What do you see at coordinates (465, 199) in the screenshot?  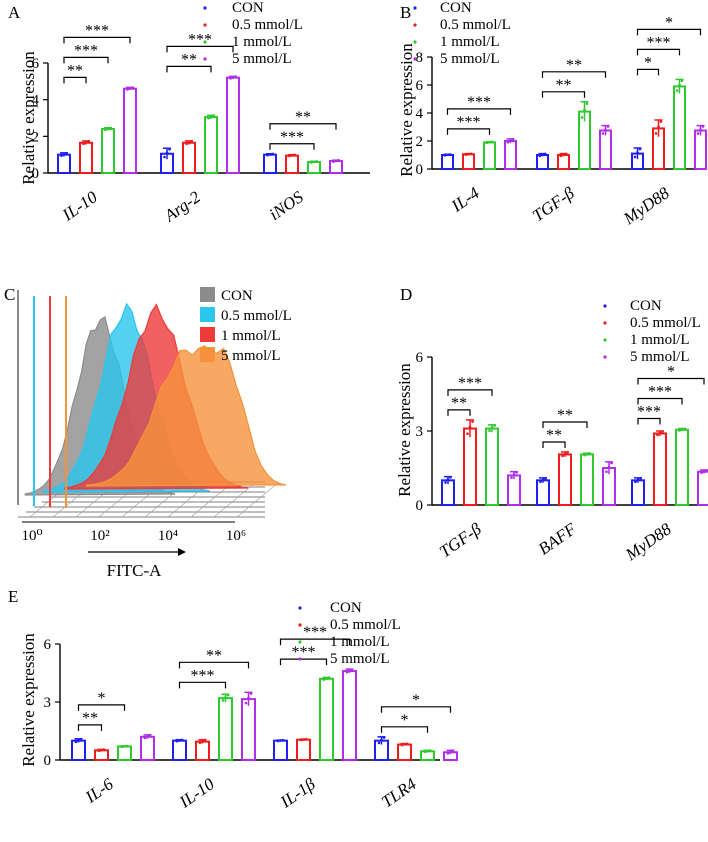 I see `category-label: IL-4` at bounding box center [465, 199].